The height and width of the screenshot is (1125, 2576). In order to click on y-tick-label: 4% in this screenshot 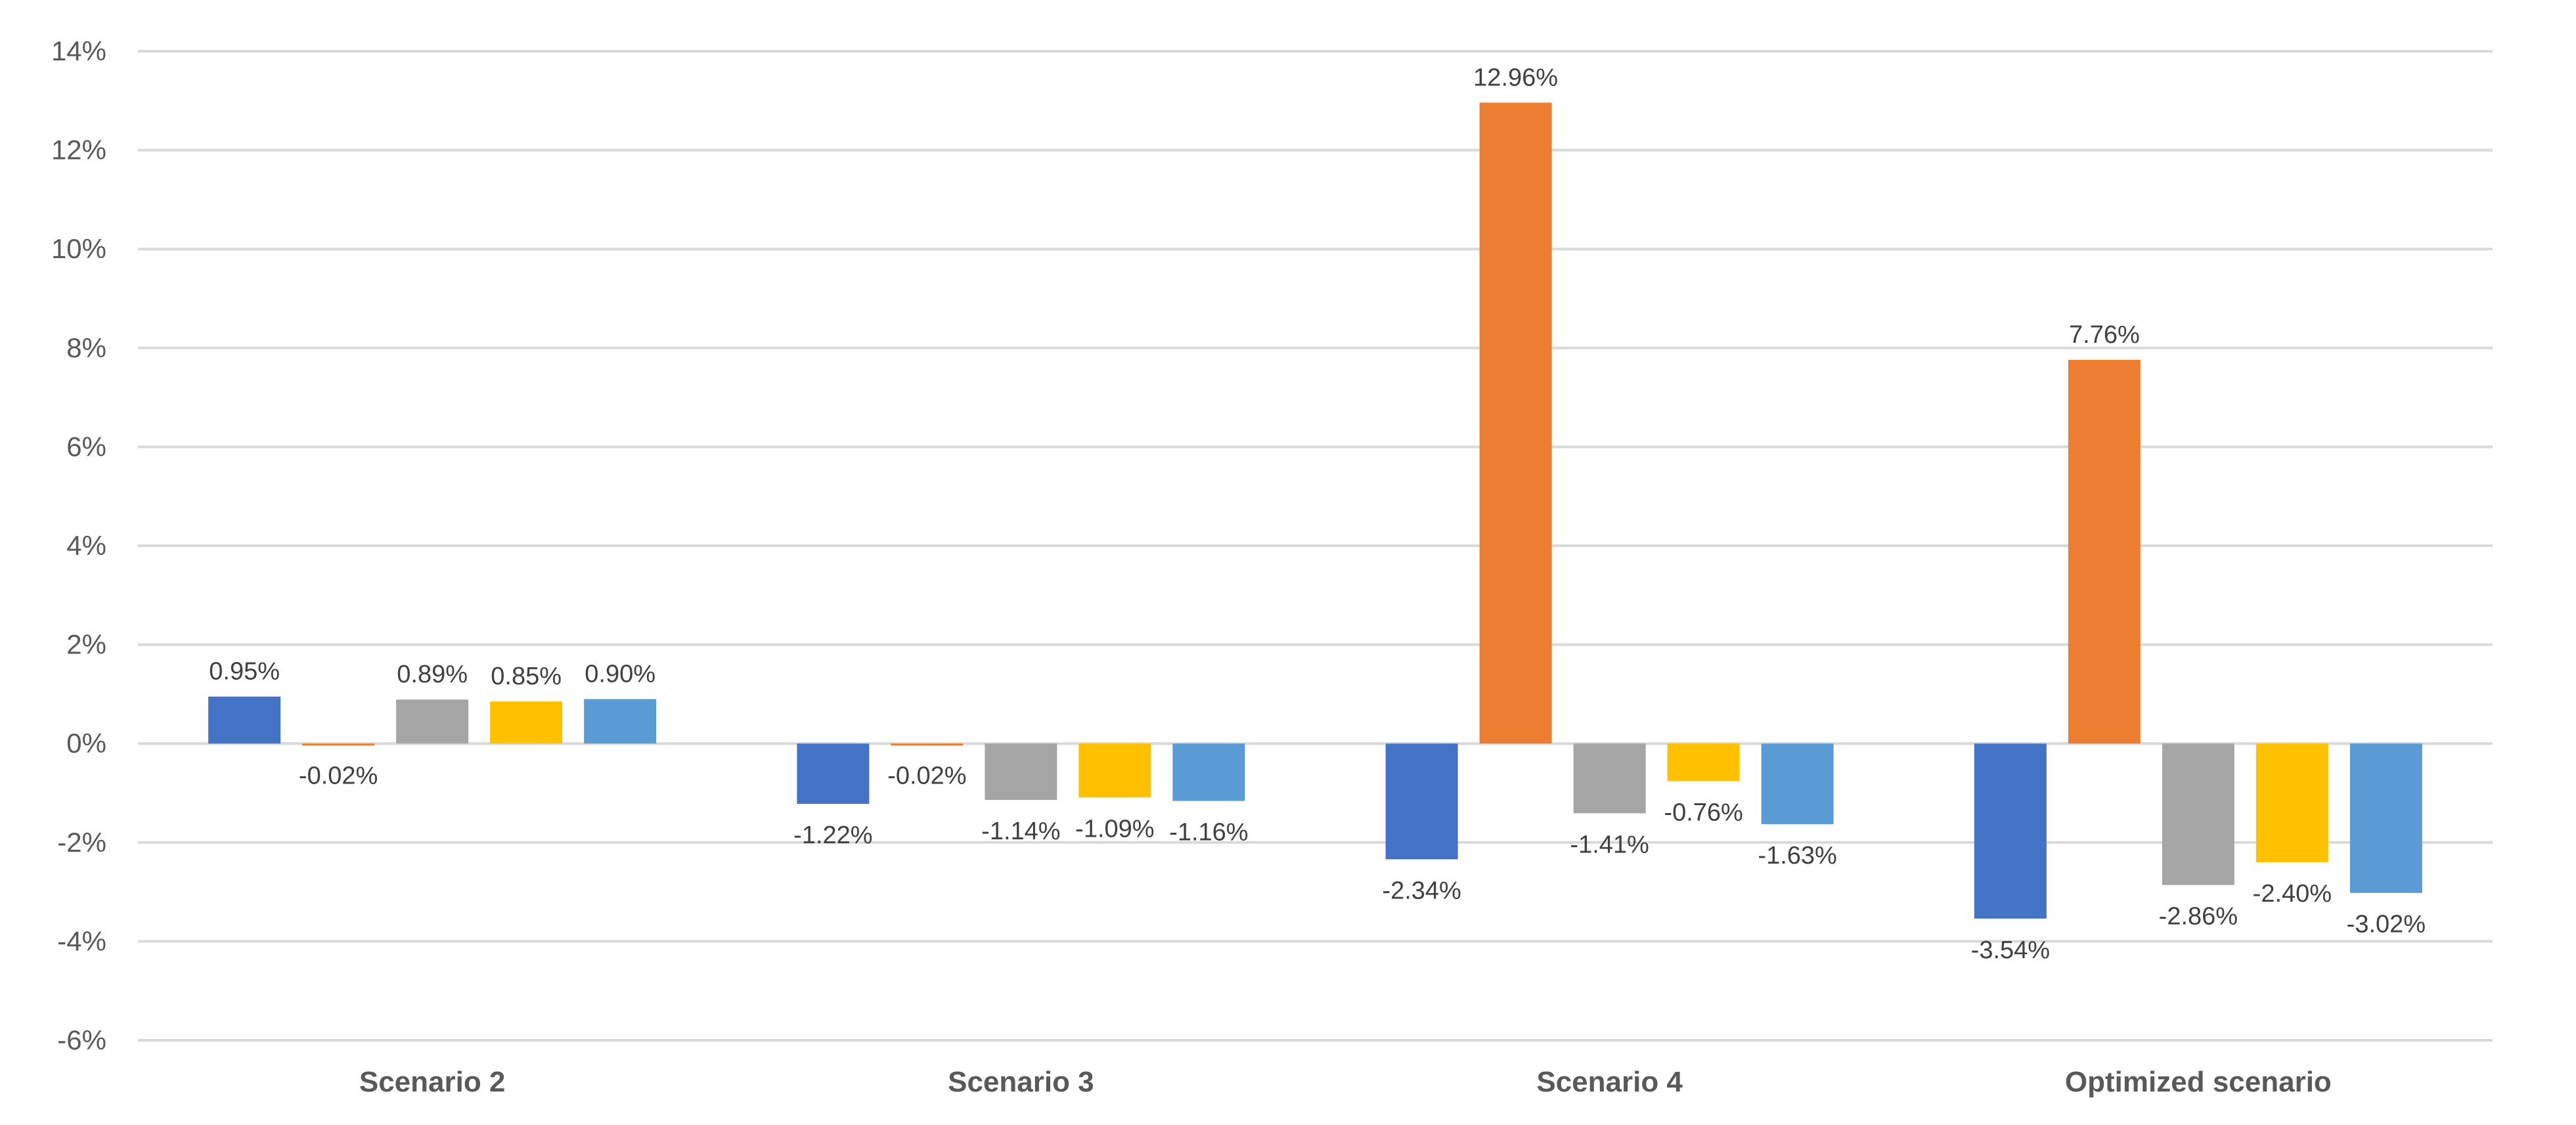, I will do `click(86, 545)`.